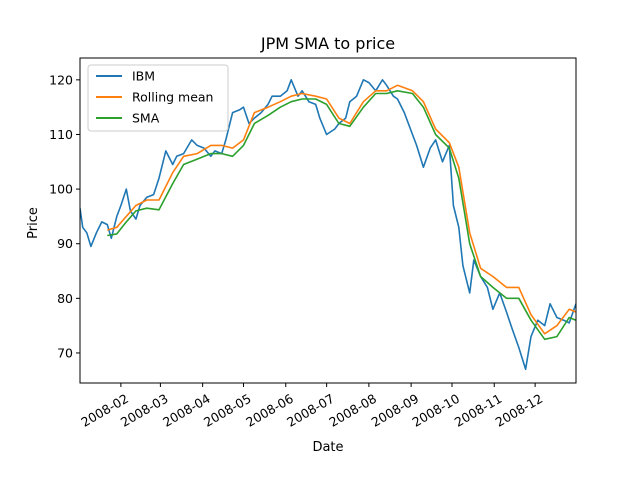 Image resolution: width=640 pixels, height=480 pixels. What do you see at coordinates (143, 76) in the screenshot?
I see `legend-entry: IBM` at bounding box center [143, 76].